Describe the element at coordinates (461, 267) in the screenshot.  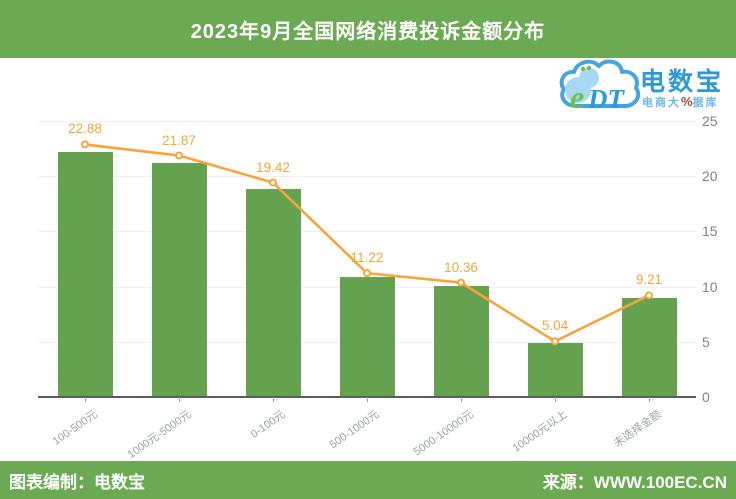
I see `data-value-label: 10.36` at that location.